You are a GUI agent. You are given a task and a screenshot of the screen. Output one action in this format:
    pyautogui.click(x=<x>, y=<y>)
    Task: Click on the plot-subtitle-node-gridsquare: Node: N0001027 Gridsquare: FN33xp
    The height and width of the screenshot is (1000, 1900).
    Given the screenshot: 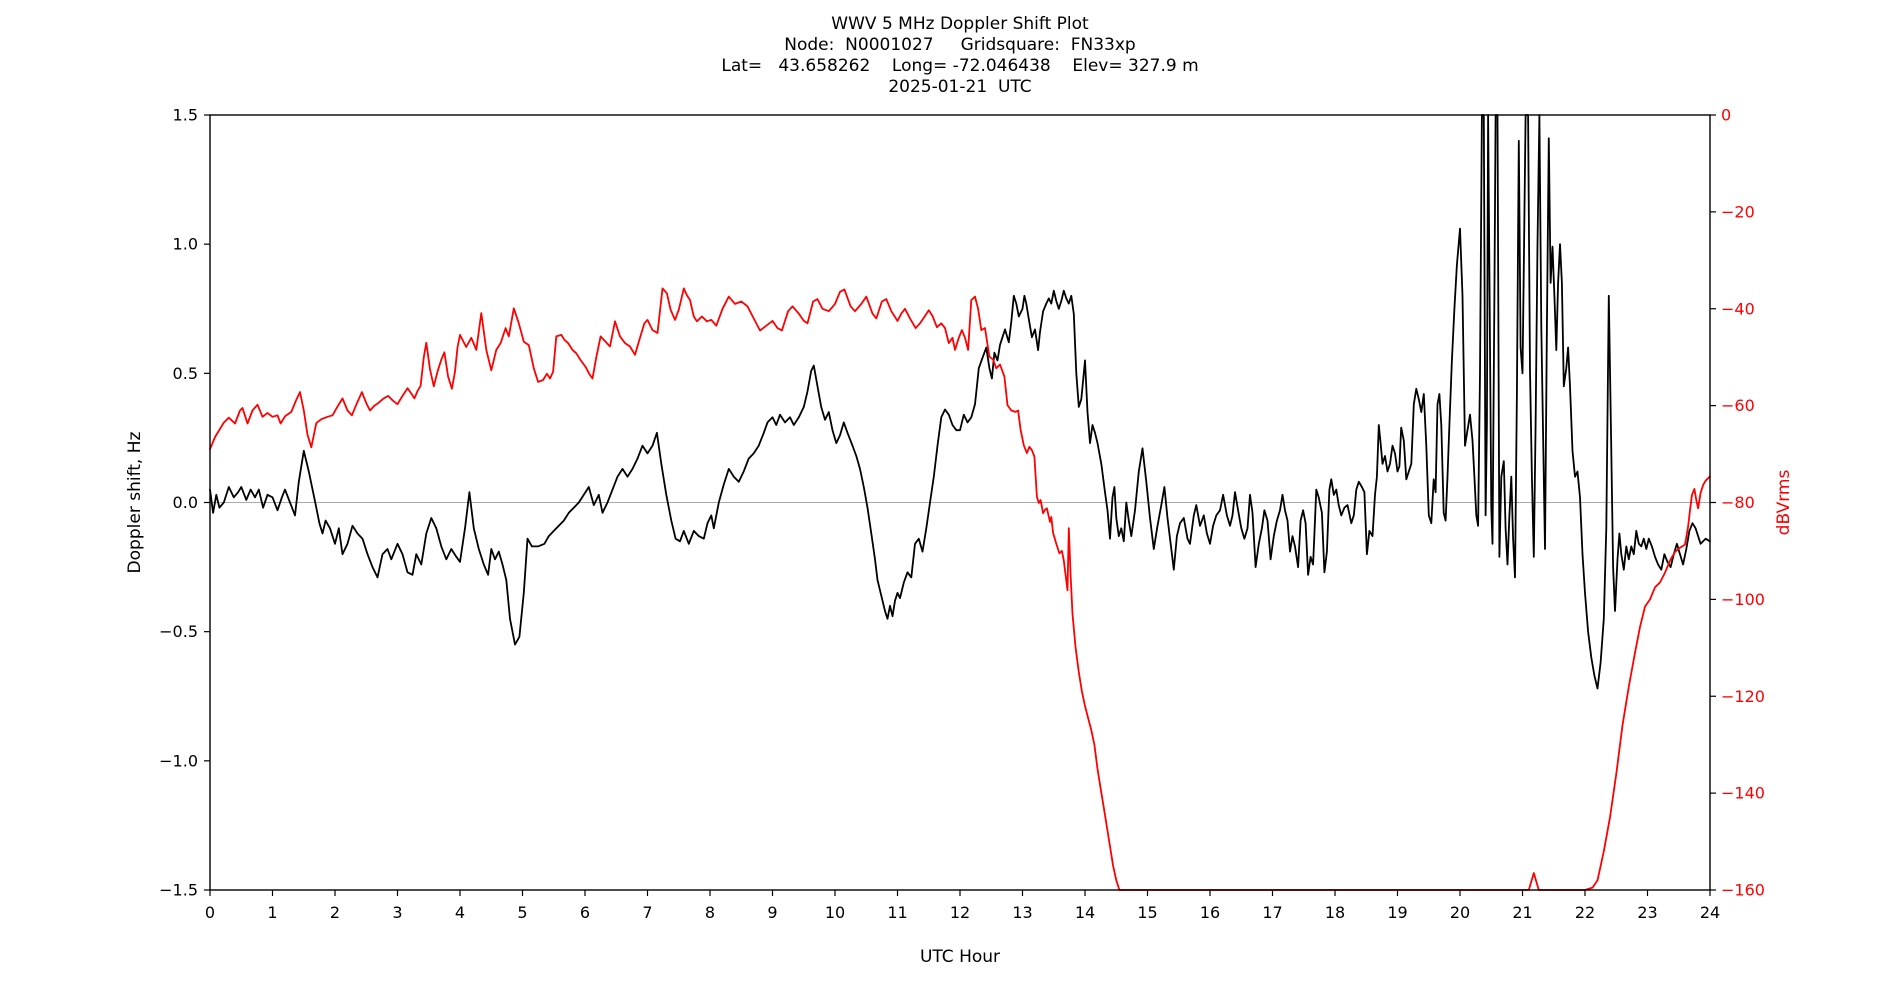 What is the action you would take?
    pyautogui.click(x=960, y=45)
    